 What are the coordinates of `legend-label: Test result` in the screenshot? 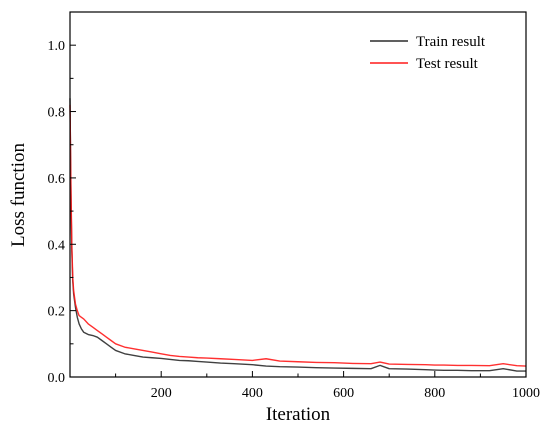 It's located at (447, 64).